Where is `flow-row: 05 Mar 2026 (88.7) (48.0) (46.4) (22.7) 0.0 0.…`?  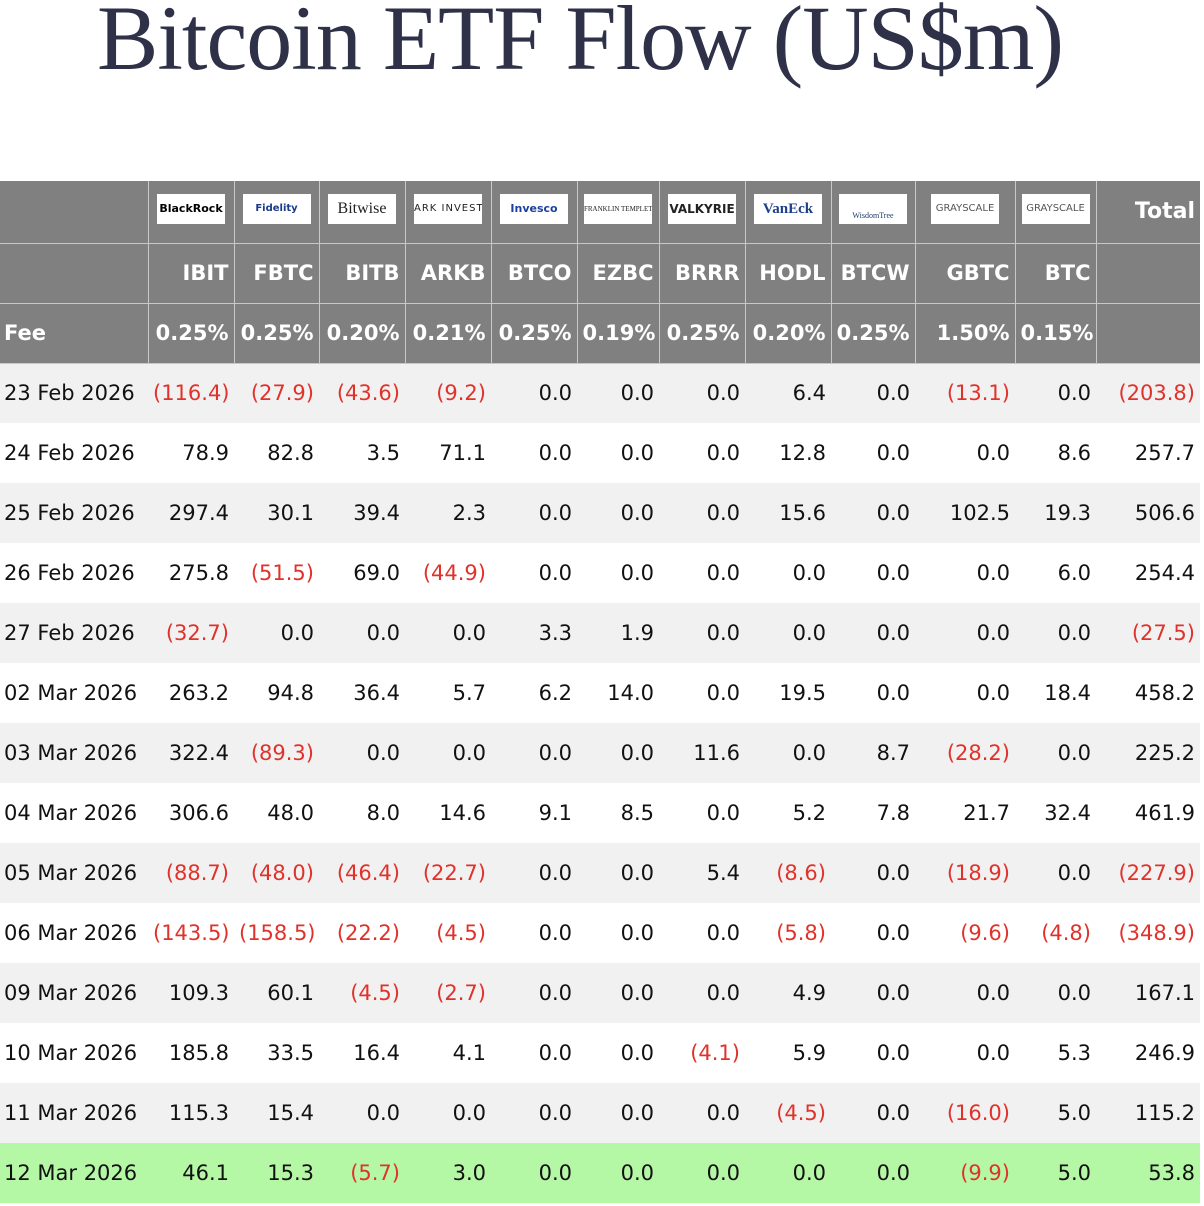 flow-row: 05 Mar 2026 (88.7) (48.0) (46.4) (22.7) 0.0 0.… is located at coordinates (600, 873).